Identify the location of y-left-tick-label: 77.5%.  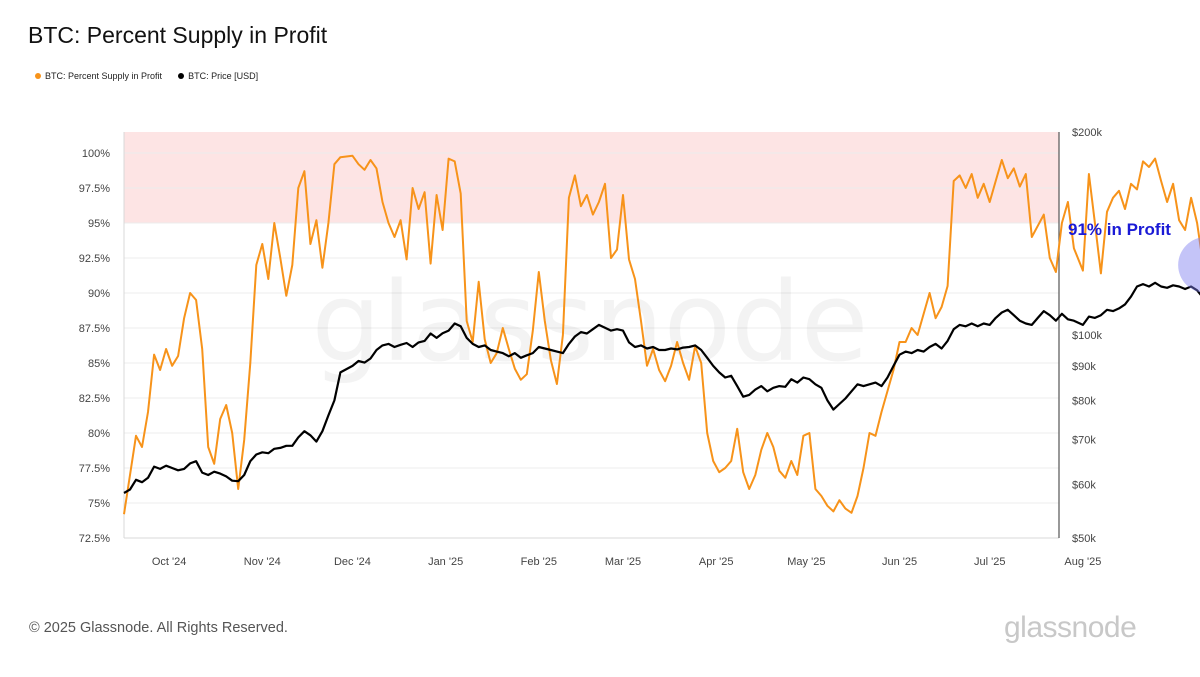
(94, 469).